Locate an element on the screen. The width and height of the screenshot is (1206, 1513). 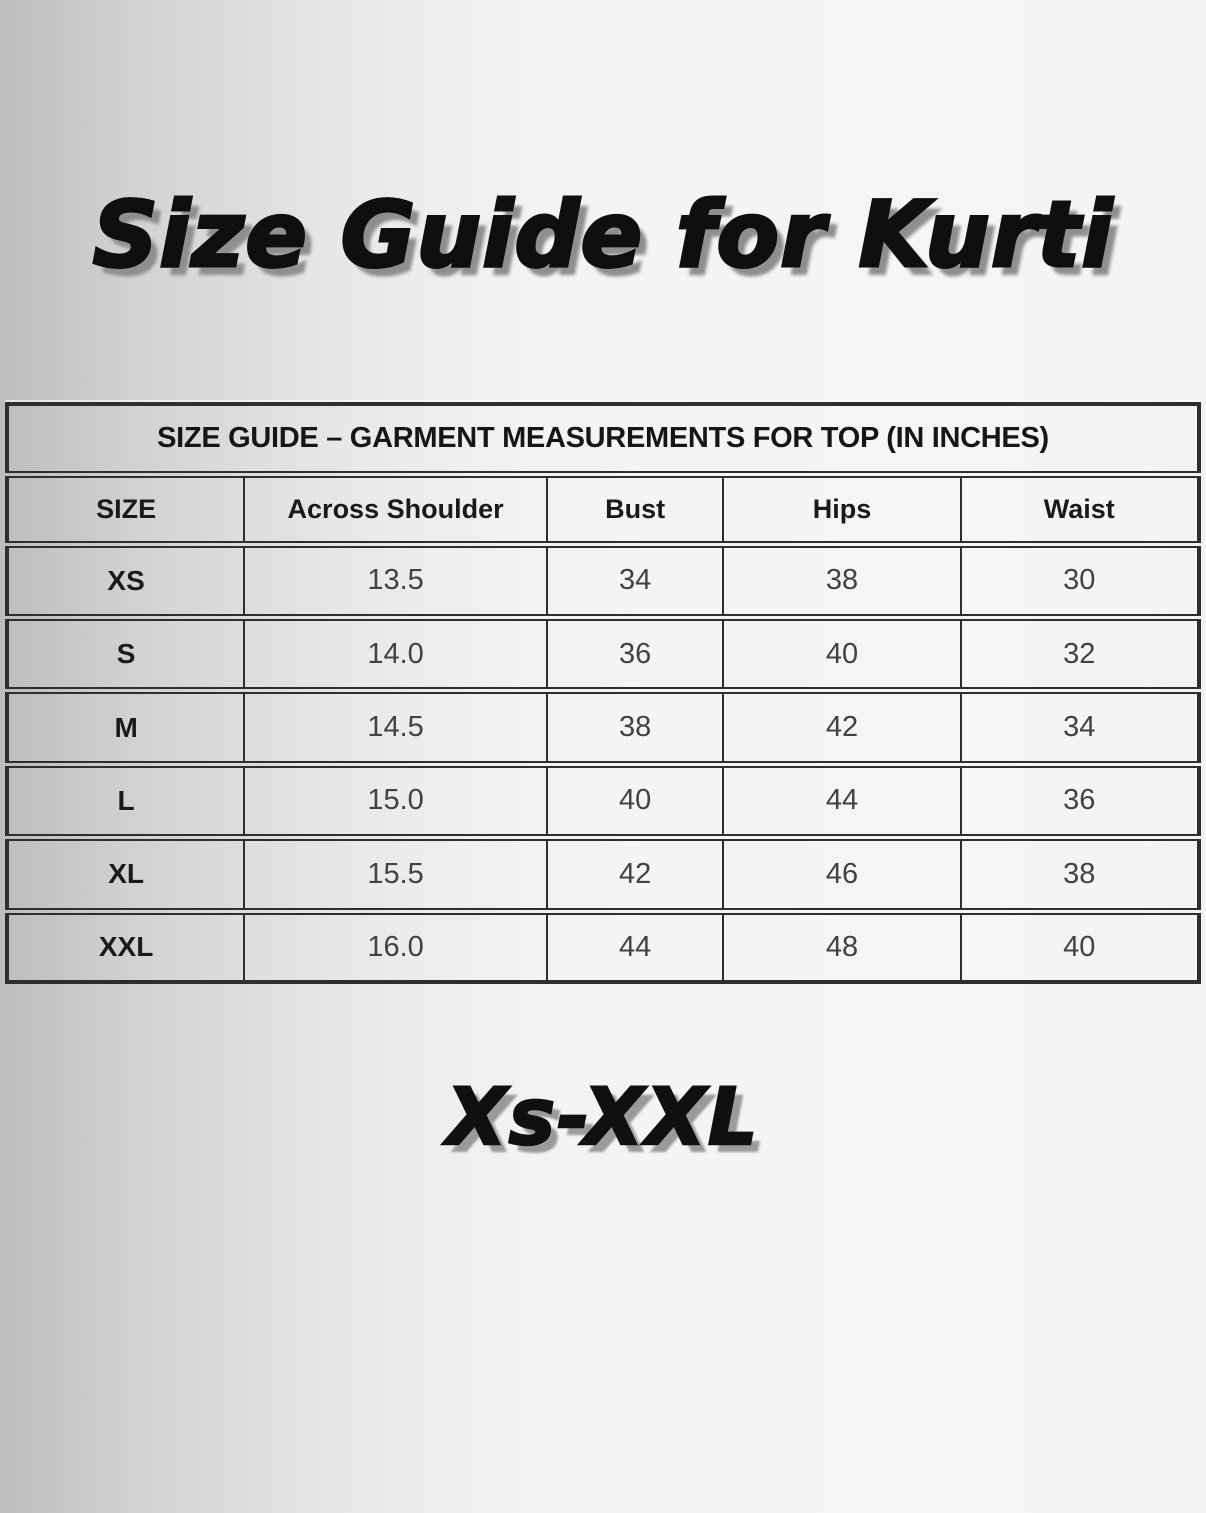
hips-value: 42 is located at coordinates (842, 727).